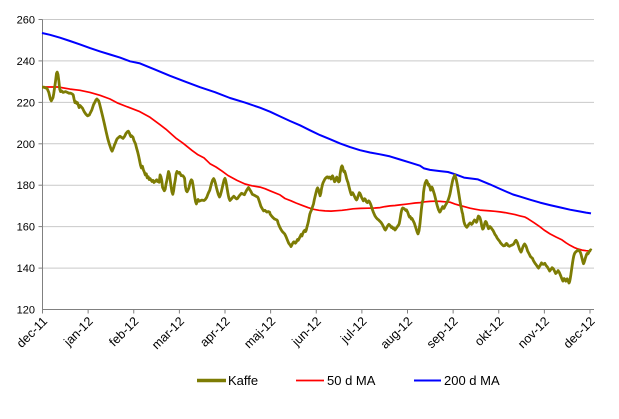 This screenshot has width=619, height=419. Describe the element at coordinates (26, 269) in the screenshot. I see `svg-text: 140` at that location.